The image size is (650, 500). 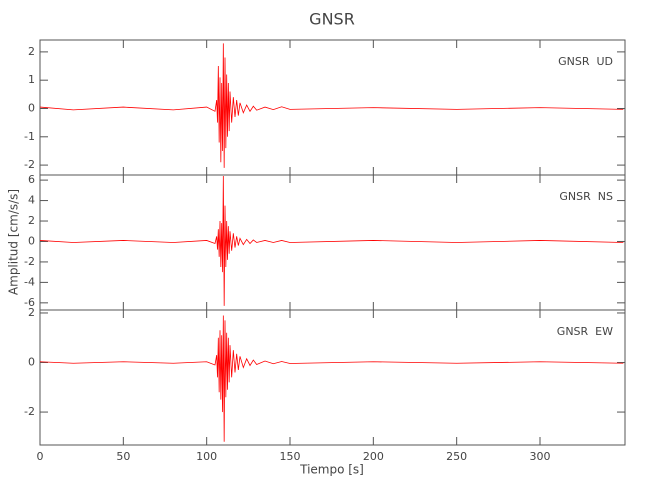 I want to click on panel-label: GNSR EW, so click(x=585, y=331).